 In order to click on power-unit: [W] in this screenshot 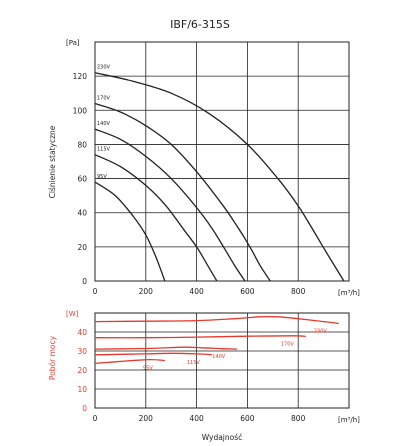, I will do `click(72, 314)`.